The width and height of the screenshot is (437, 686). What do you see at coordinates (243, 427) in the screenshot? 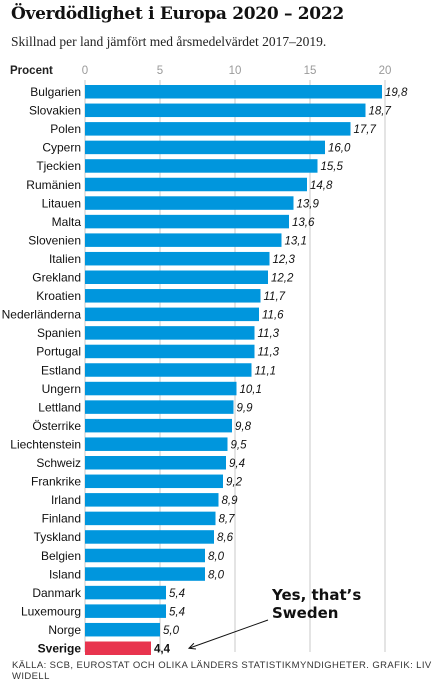
I see `value-label: 9,8` at bounding box center [243, 427].